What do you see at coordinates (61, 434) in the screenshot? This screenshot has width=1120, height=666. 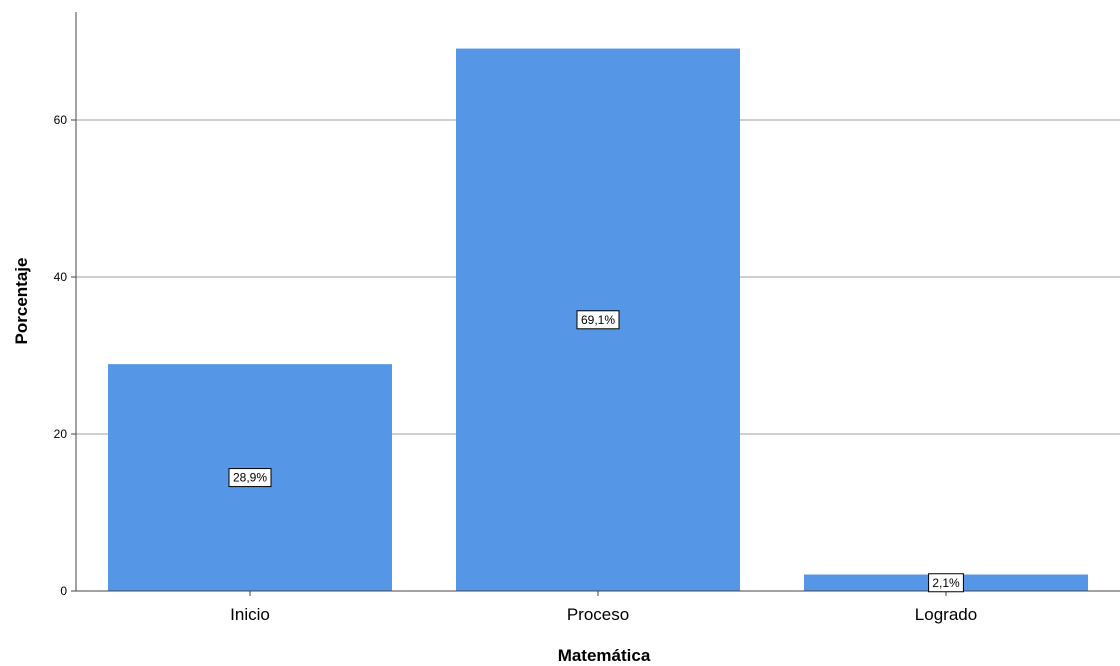 I see `y-tick-label: 20` at bounding box center [61, 434].